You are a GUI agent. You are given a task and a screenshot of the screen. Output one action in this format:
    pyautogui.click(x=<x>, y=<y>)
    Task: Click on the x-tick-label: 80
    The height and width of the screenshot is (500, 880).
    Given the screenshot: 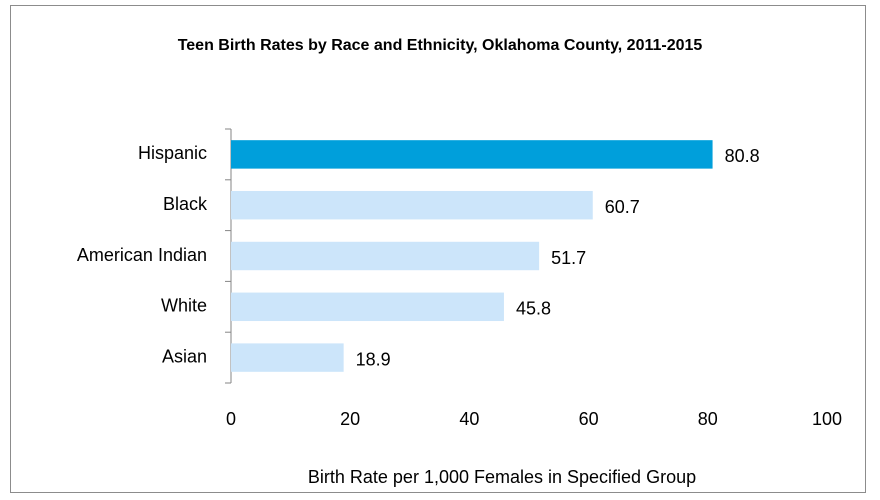 What is the action you would take?
    pyautogui.click(x=708, y=419)
    